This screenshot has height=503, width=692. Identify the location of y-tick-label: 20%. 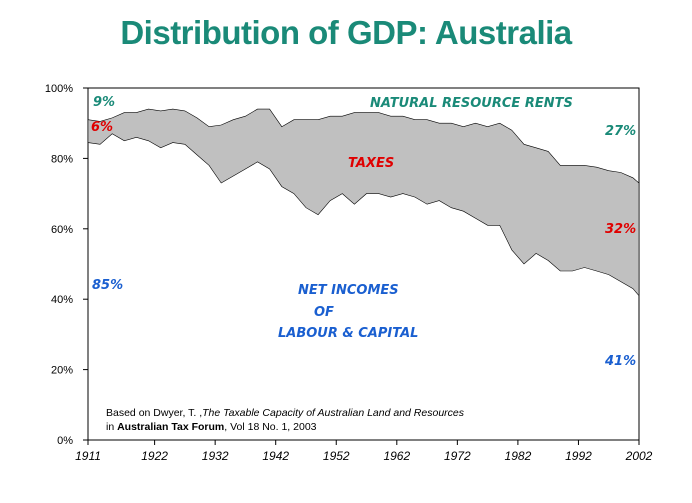
(62, 371).